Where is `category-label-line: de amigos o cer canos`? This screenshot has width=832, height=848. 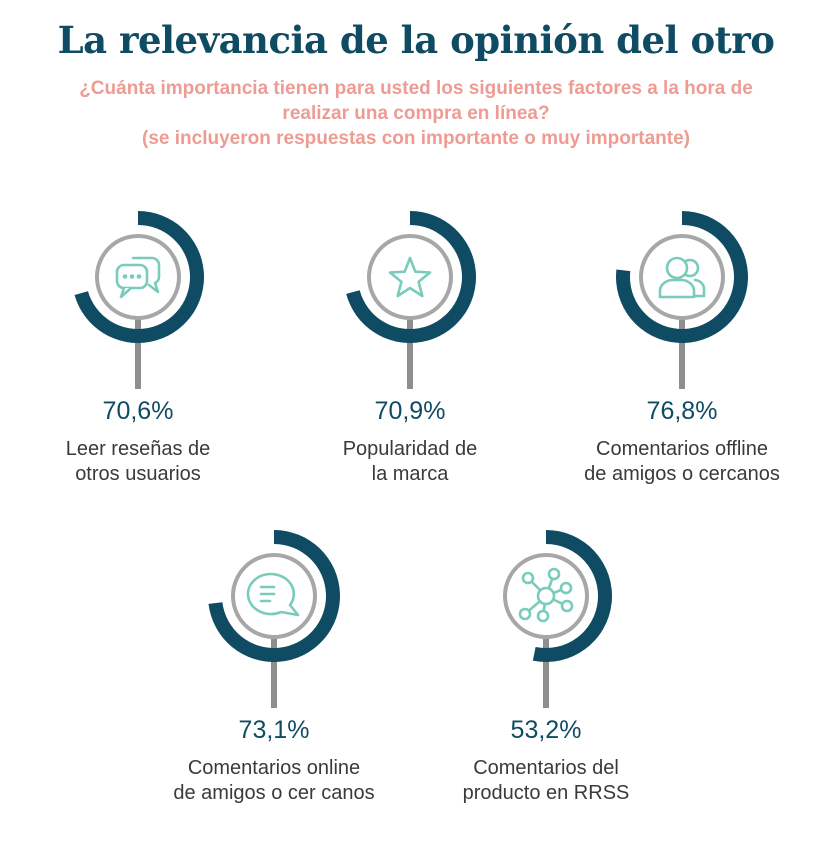 category-label-line: de amigos o cer canos is located at coordinates (274, 793).